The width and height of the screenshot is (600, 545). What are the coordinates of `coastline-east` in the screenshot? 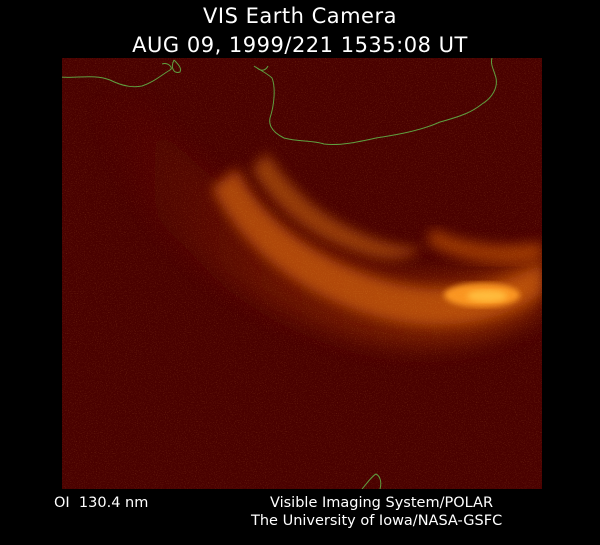 It's located at (375, 101).